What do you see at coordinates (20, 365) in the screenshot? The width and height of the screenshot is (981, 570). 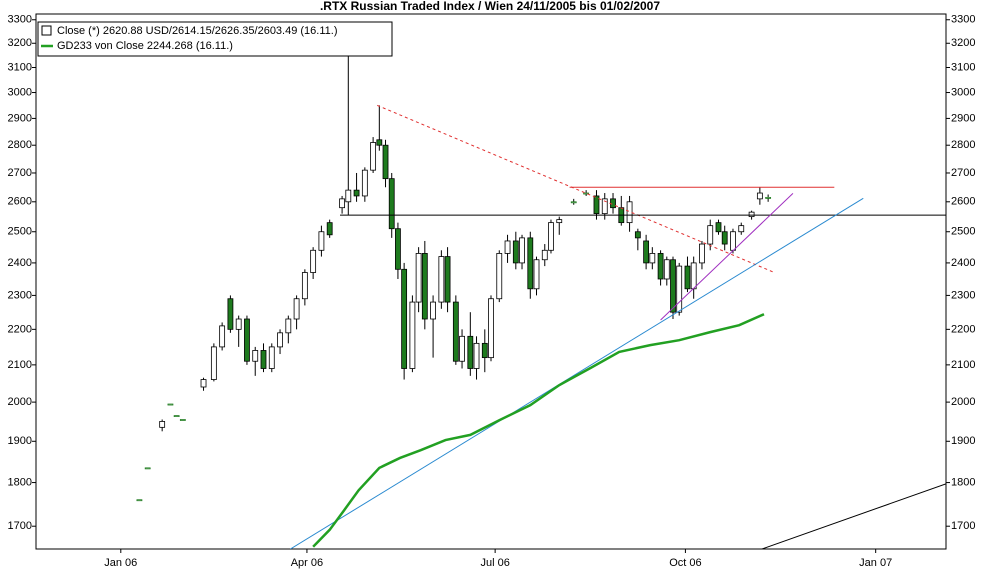 I see `y-tick-label: 2100` at bounding box center [20, 365].